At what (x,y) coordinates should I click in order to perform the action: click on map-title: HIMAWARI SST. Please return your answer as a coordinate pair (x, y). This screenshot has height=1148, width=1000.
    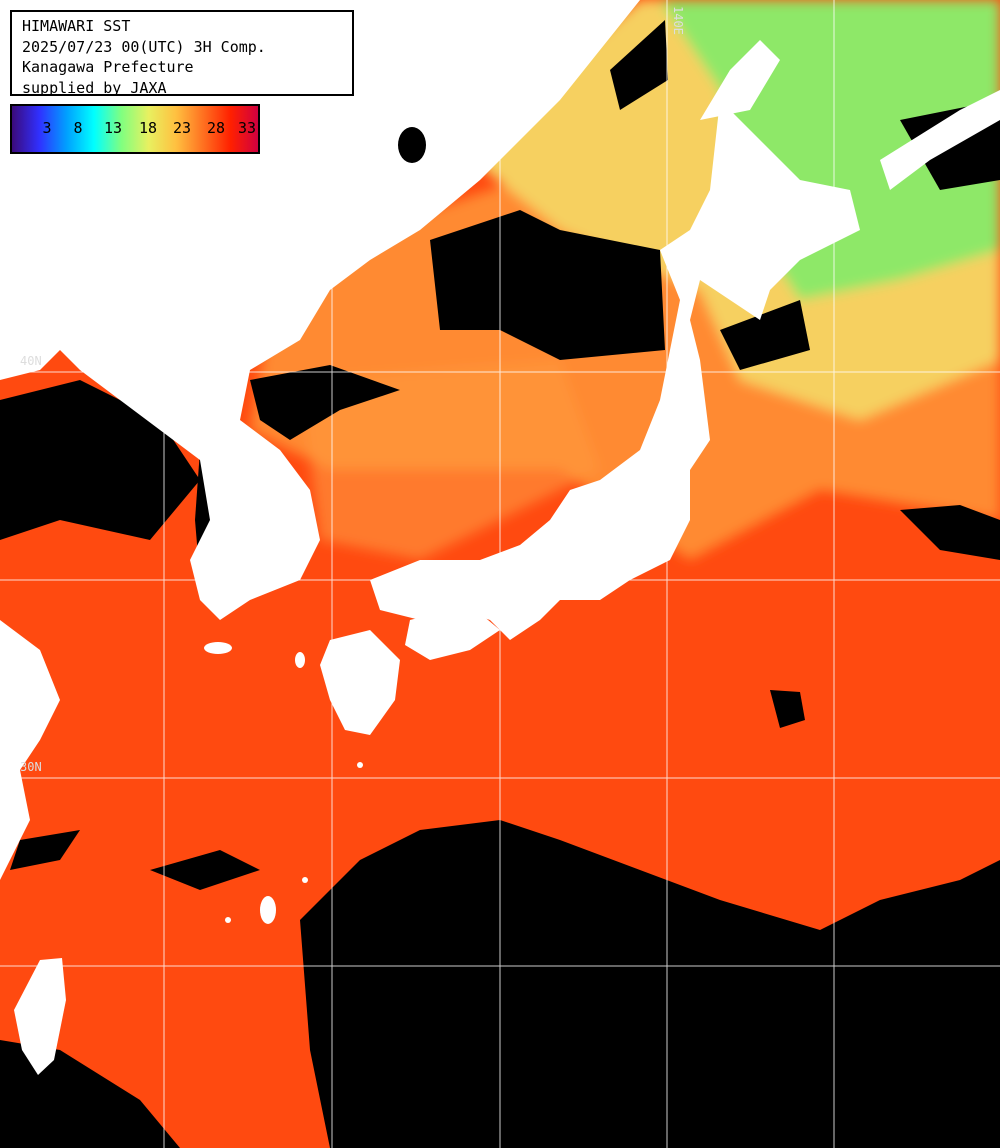
    Looking at the image, I should click on (76, 26).